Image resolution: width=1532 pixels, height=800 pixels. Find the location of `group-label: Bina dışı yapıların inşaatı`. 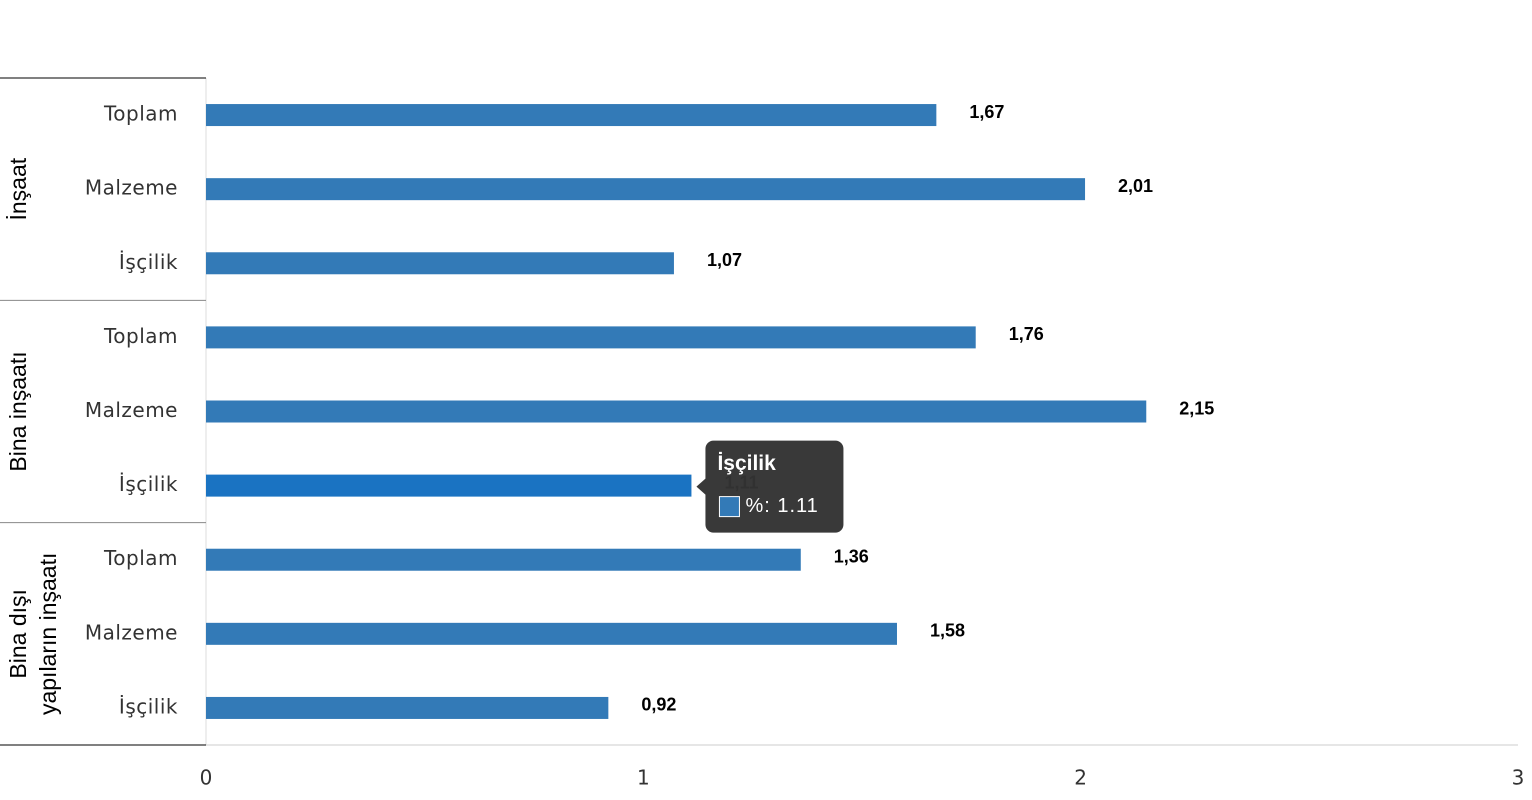

group-label: Bina dışı yapıların inşaatı is located at coordinates (33, 634).